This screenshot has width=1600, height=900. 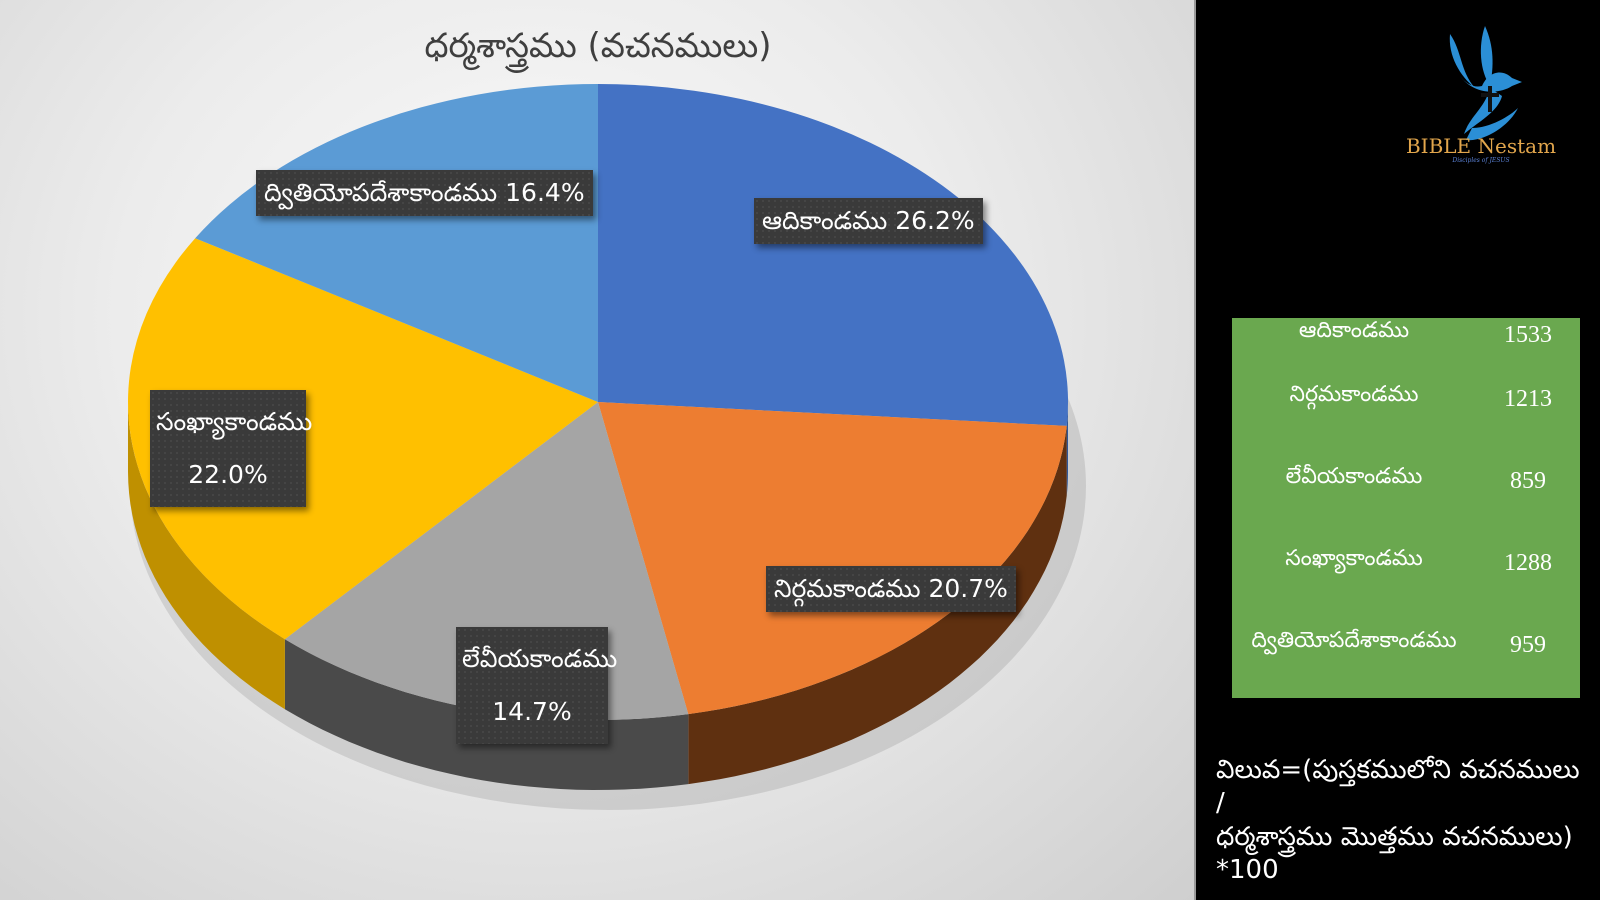 What do you see at coordinates (1528, 481) in the screenshot?
I see `verse-count: 859` at bounding box center [1528, 481].